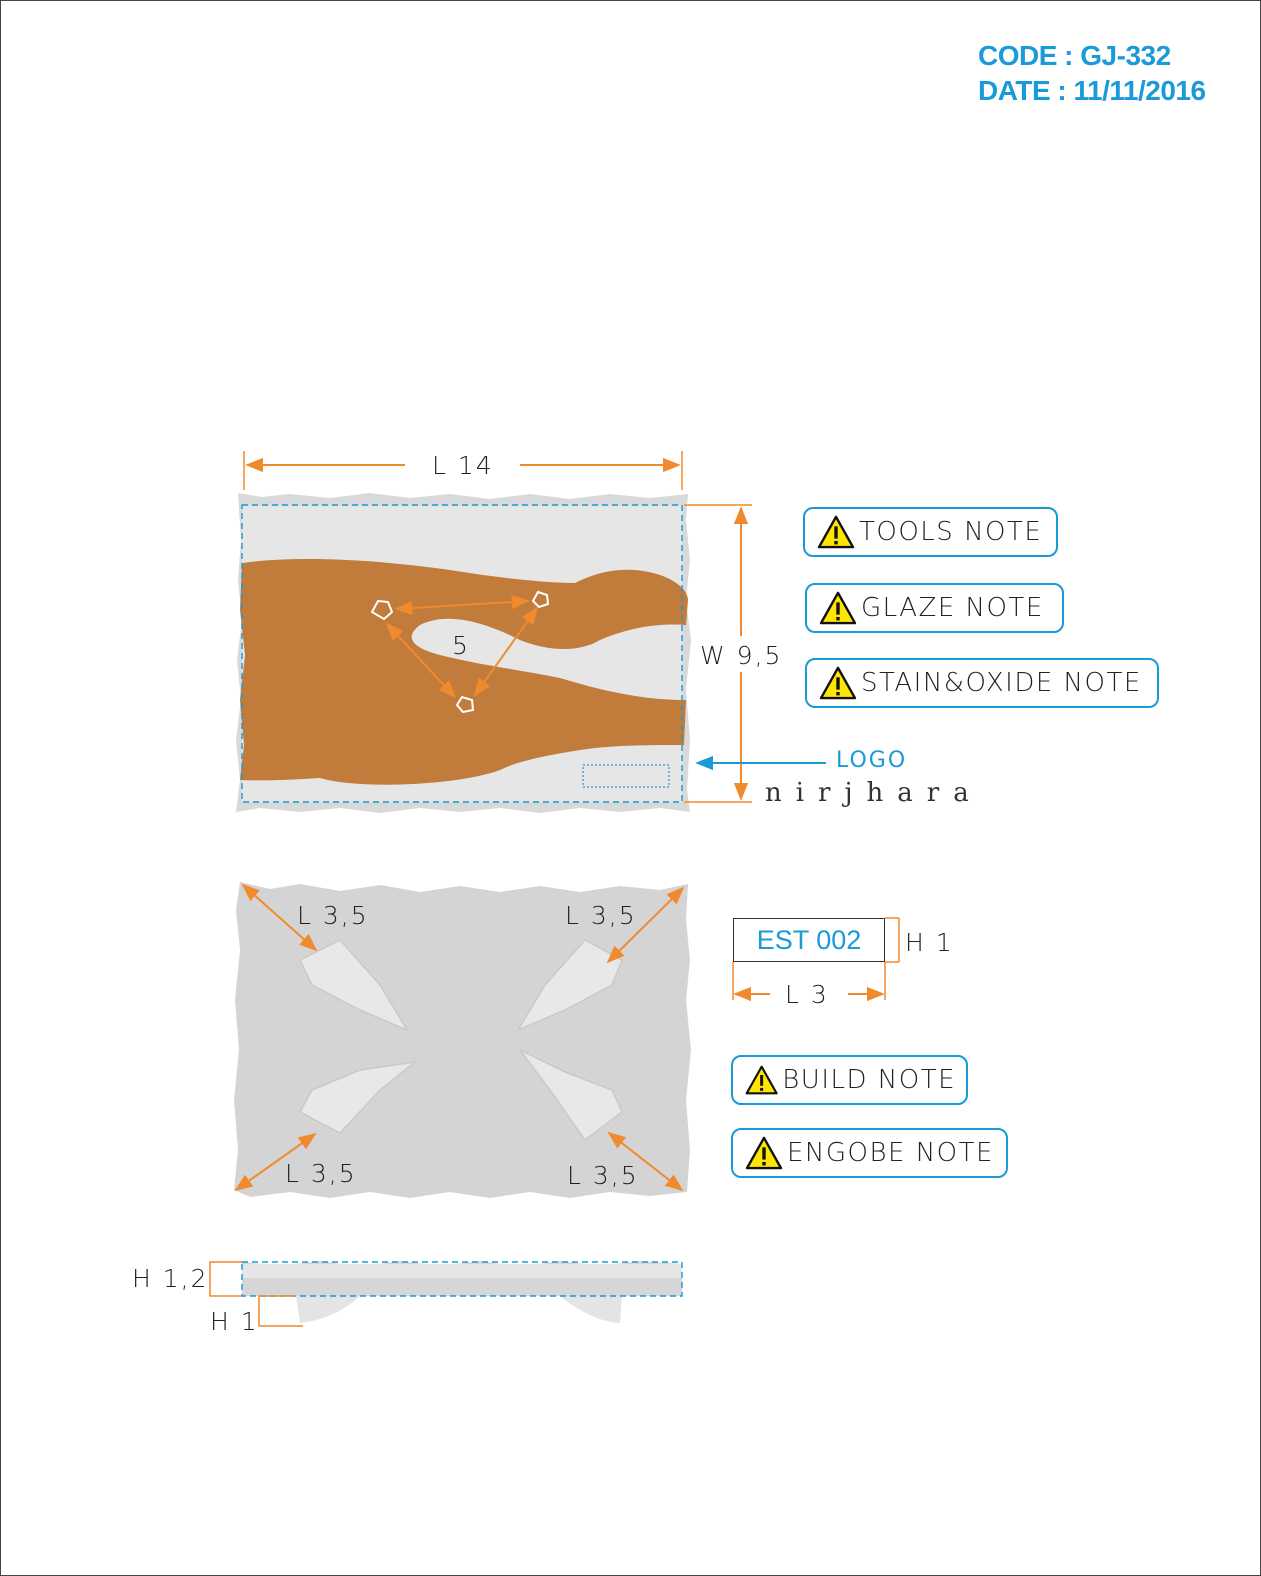 The height and width of the screenshot is (1576, 1261). What do you see at coordinates (463, 465) in the screenshot?
I see `length-label: L 14` at bounding box center [463, 465].